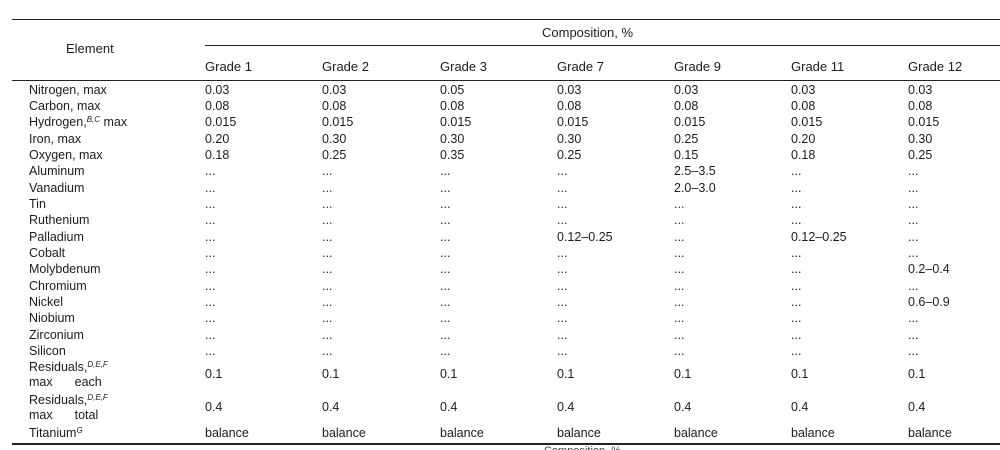  I want to click on row-label-text: Niobium, so click(52, 318).